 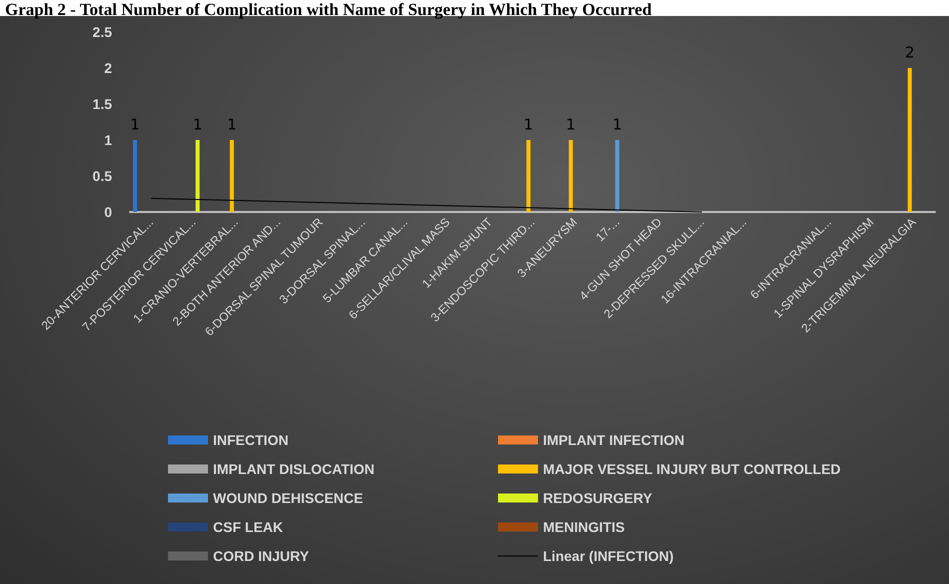 I want to click on legend-label: Linear (INFECTION), so click(x=608, y=556).